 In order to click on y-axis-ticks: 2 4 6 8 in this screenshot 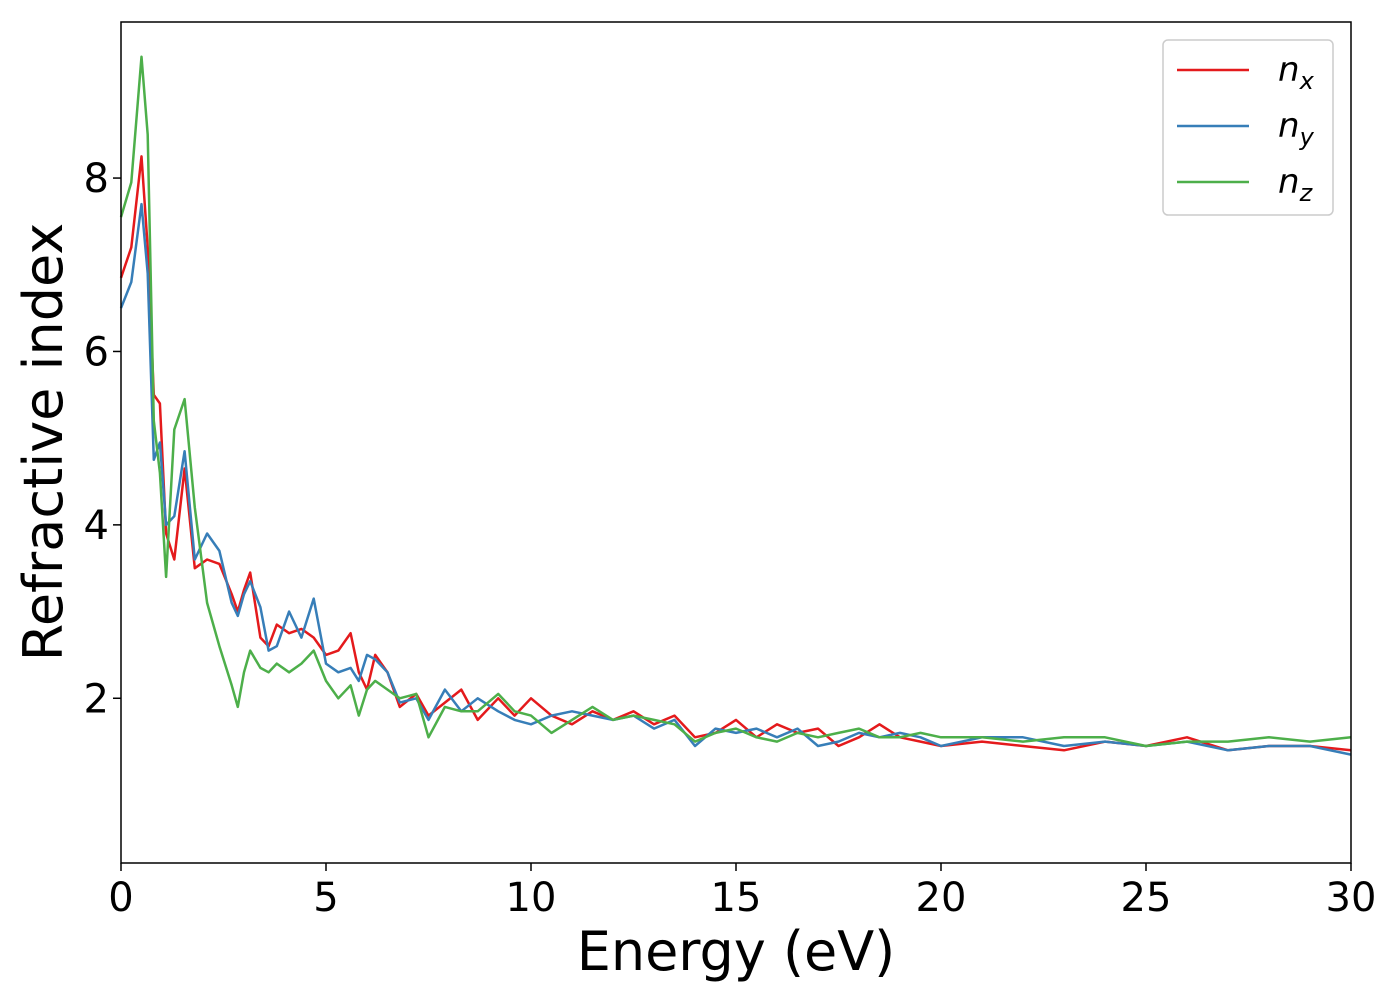, I will do `click(102, 439)`.